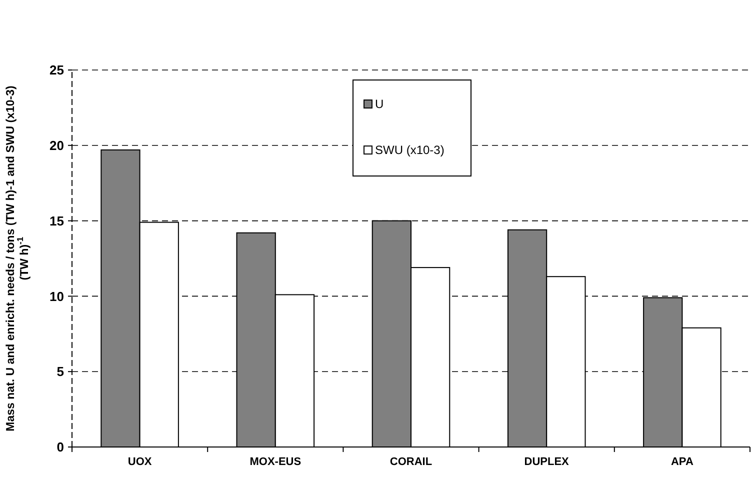 The image size is (755, 488). I want to click on x-tick-label: UOX, so click(140, 462).